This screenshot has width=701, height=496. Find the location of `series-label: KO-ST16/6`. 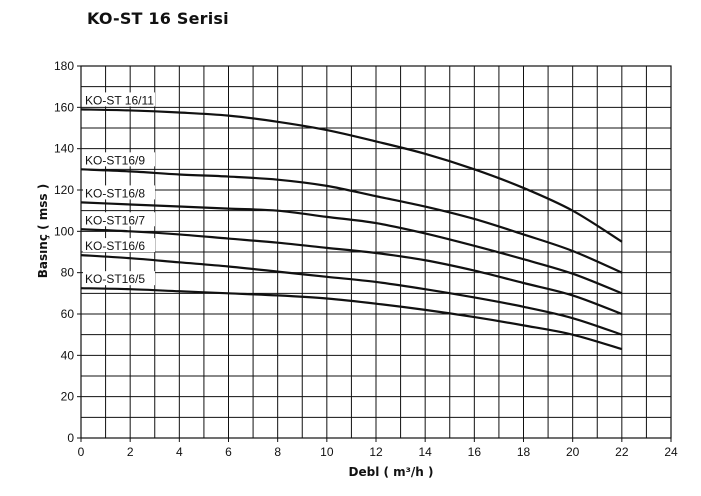

series-label: KO-ST16/6 is located at coordinates (115, 246).